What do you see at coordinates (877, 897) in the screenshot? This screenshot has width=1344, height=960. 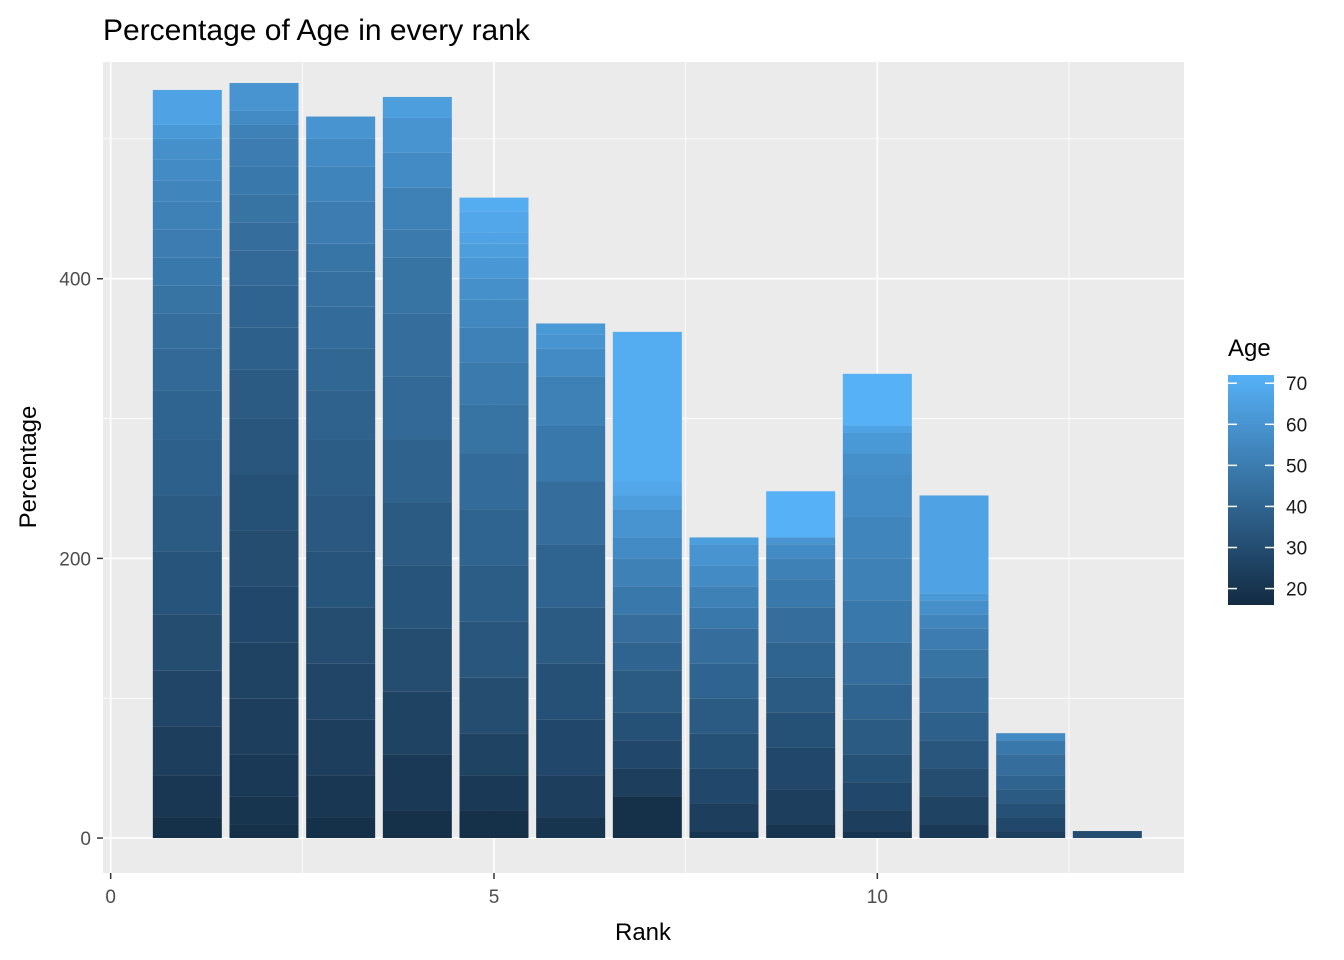 I see `x-tick-label: 10` at bounding box center [877, 897].